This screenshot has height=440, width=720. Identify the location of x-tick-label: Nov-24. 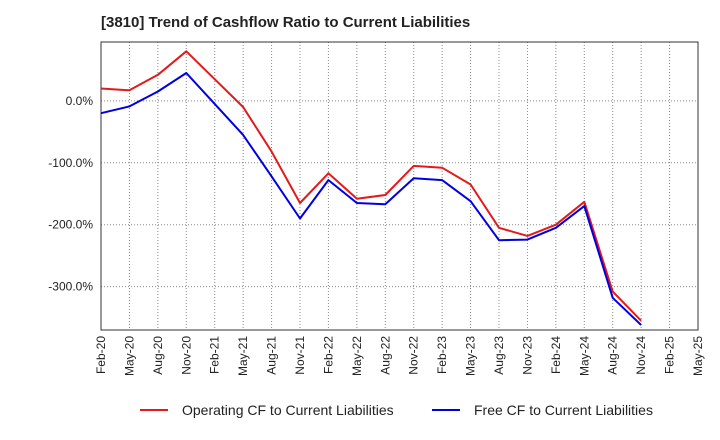
(641, 355).